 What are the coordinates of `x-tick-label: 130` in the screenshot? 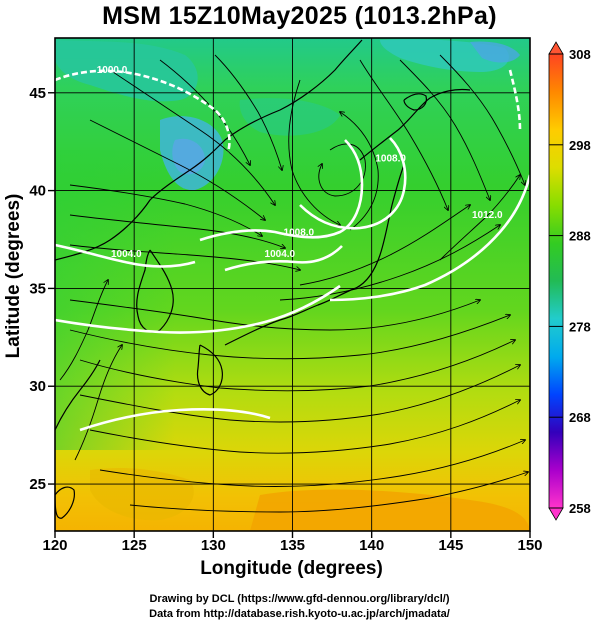 It's located at (213, 545).